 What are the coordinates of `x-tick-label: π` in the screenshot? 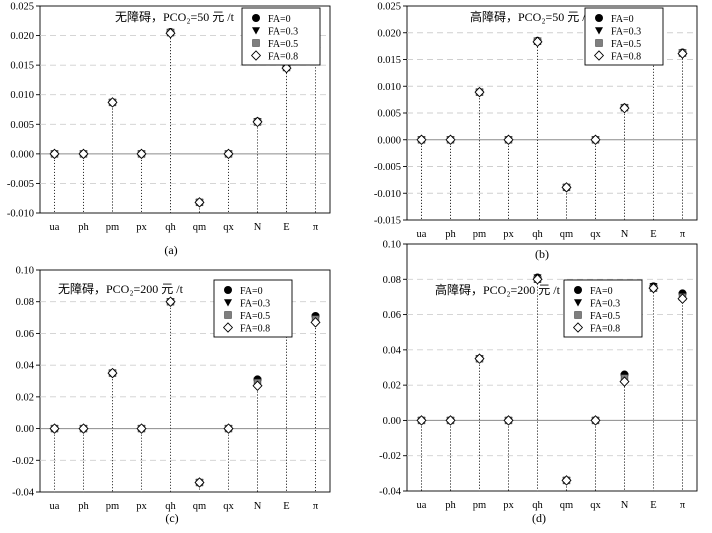 It's located at (316, 227).